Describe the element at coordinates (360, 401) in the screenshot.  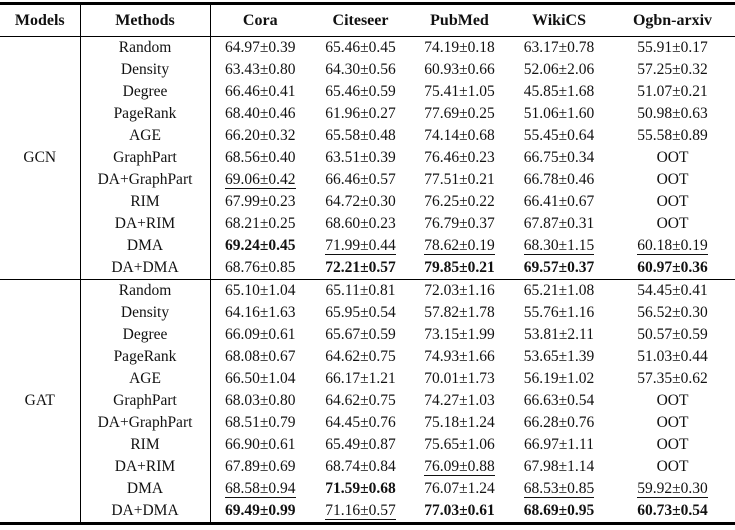
I see `value-cell: 64.62±0.75` at that location.